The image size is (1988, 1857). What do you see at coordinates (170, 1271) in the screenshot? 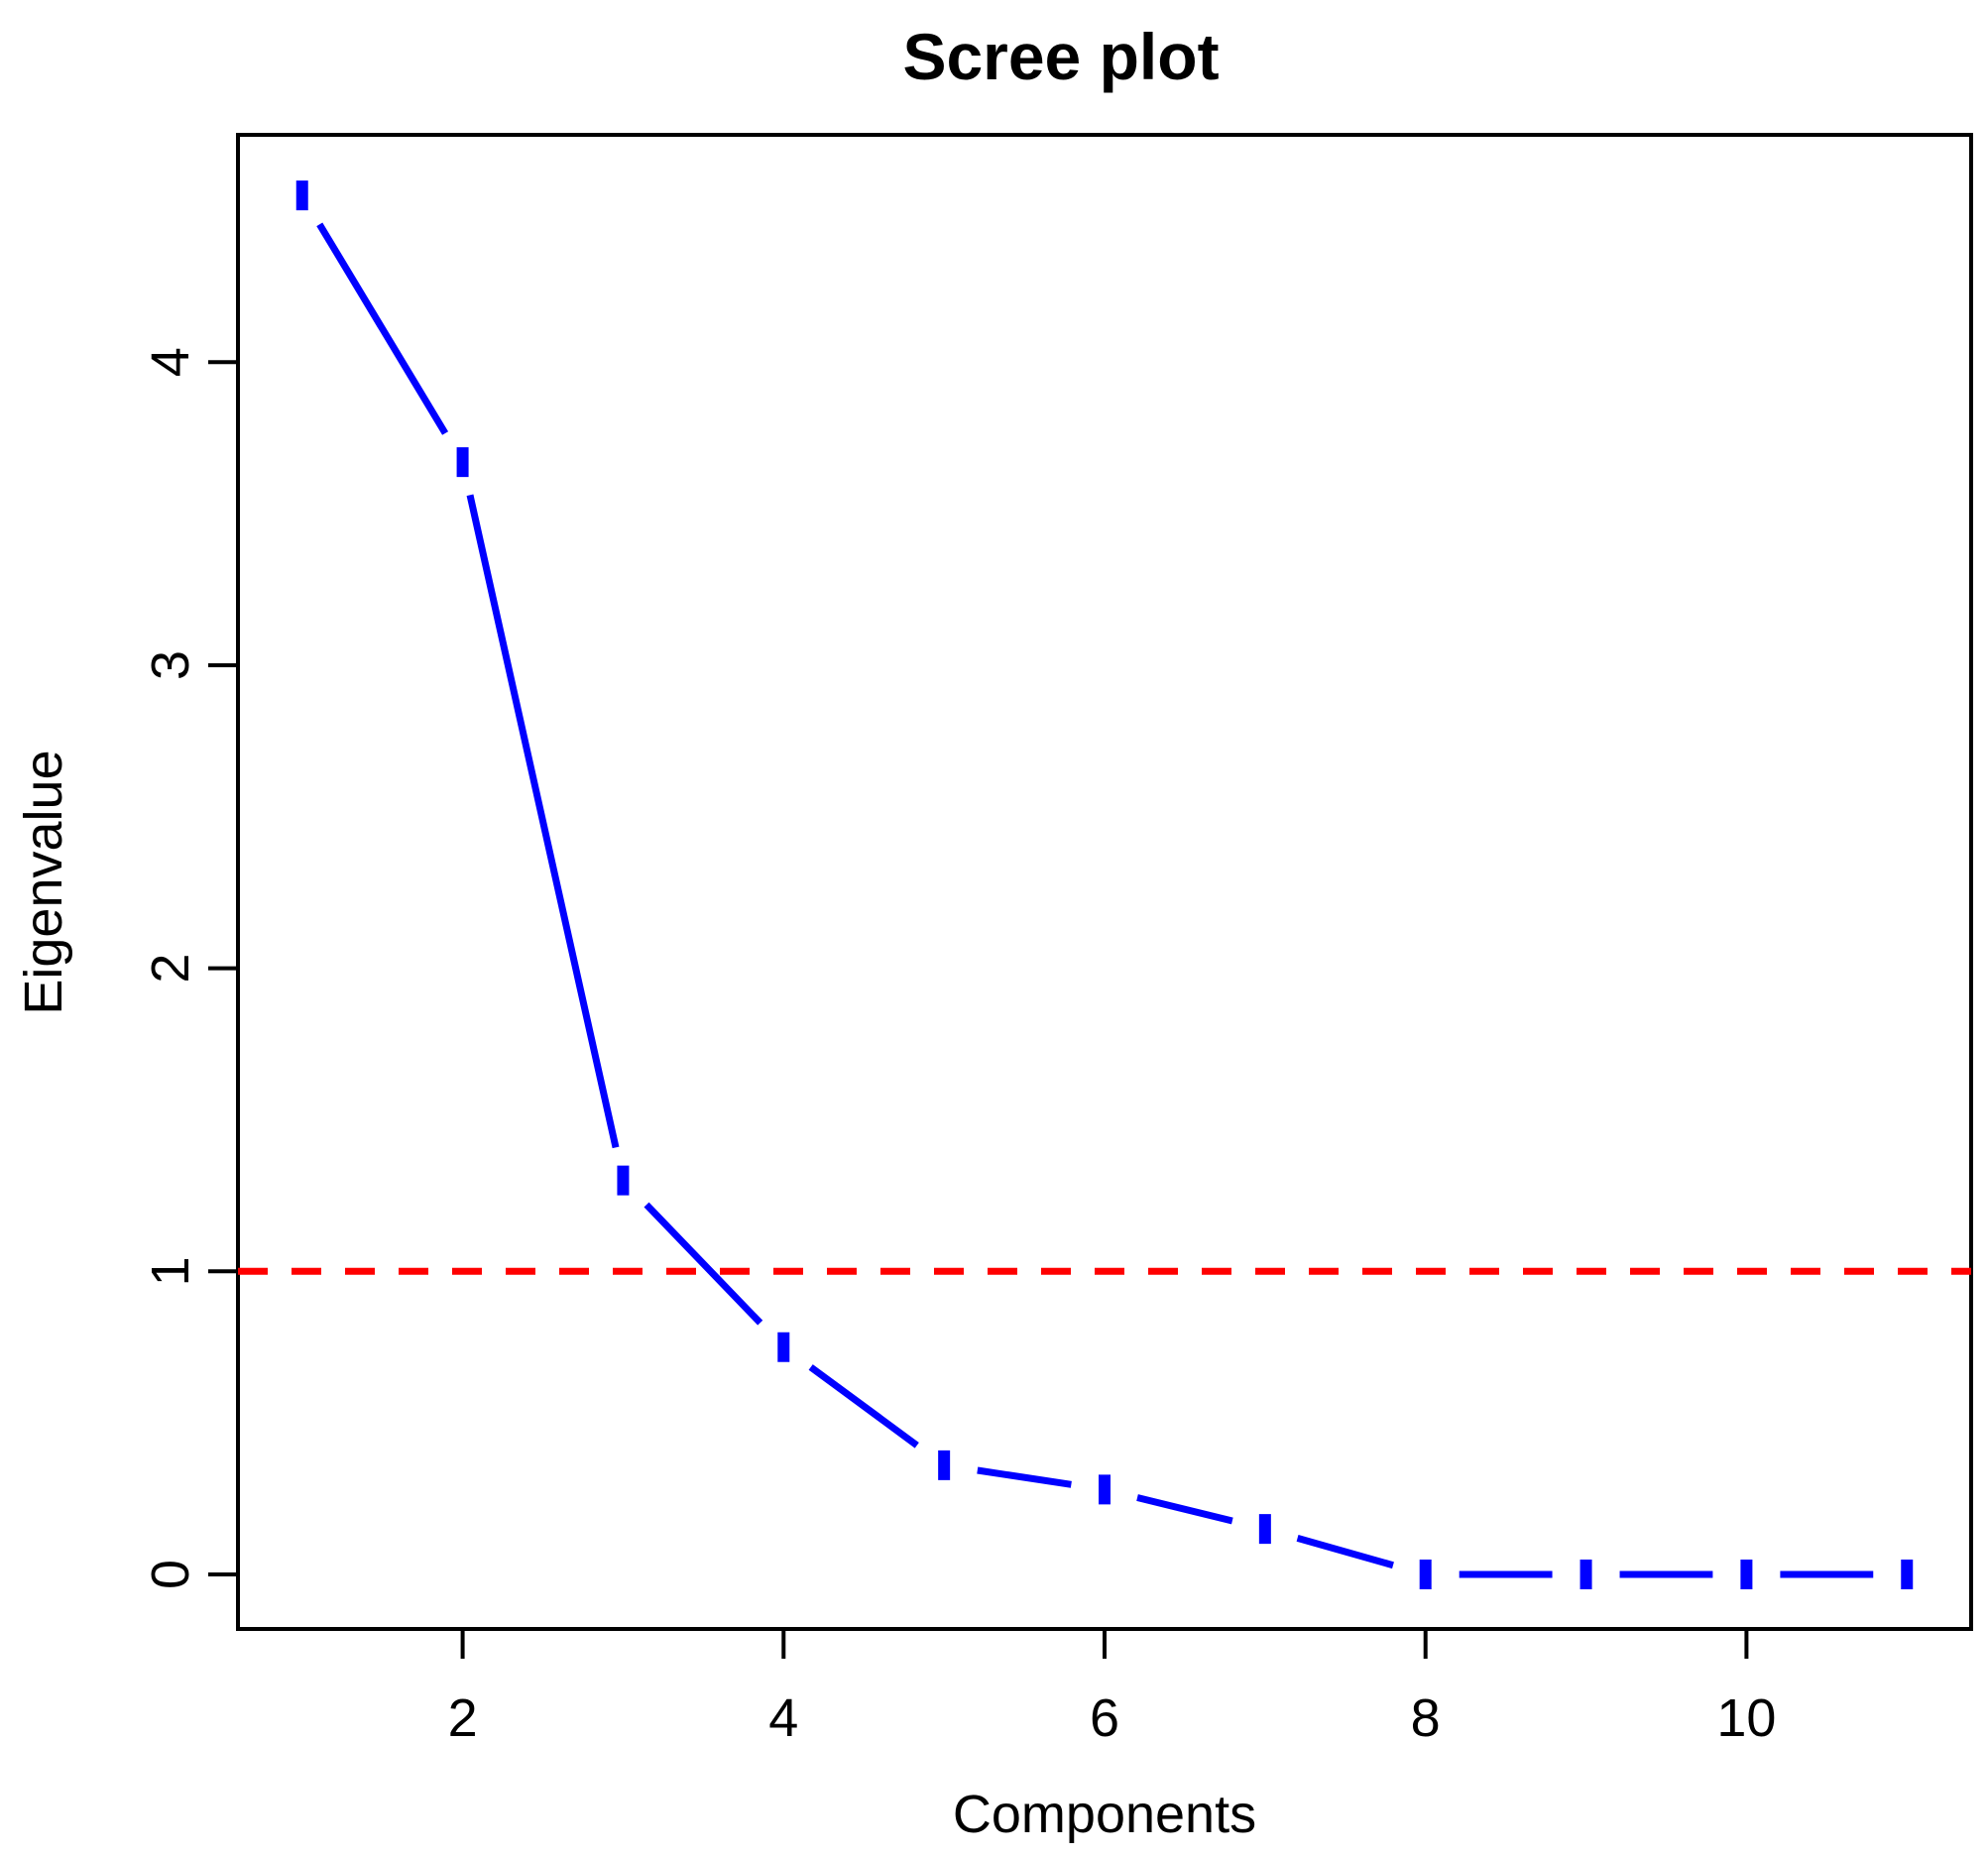
I see `y-tick-label: 1` at bounding box center [170, 1271].